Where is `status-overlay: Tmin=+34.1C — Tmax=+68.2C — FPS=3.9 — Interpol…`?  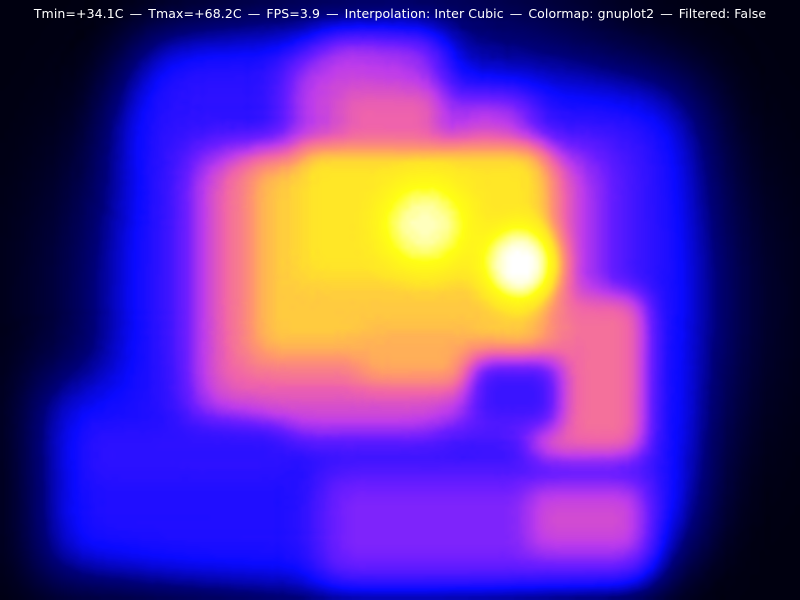
status-overlay: Tmin=+34.1C — Tmax=+68.2C — FPS=3.9 — Interpol… is located at coordinates (400, 14).